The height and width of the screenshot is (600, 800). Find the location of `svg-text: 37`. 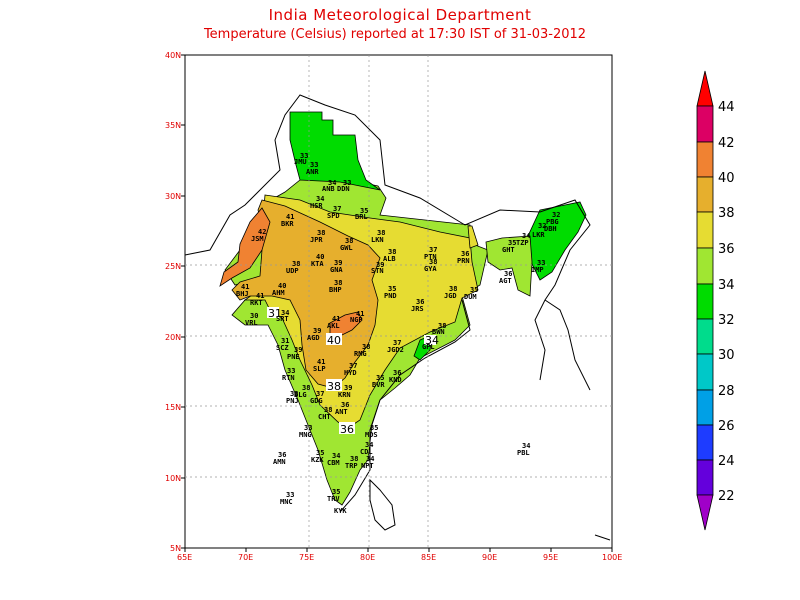

svg-text: 37 is located at coordinates (320, 394).